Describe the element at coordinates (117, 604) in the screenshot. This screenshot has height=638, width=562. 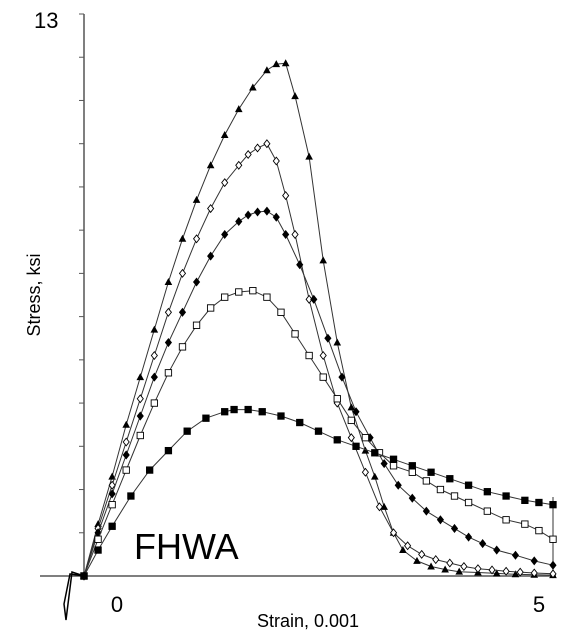
I see `x-tick-label-zero: 0` at that location.